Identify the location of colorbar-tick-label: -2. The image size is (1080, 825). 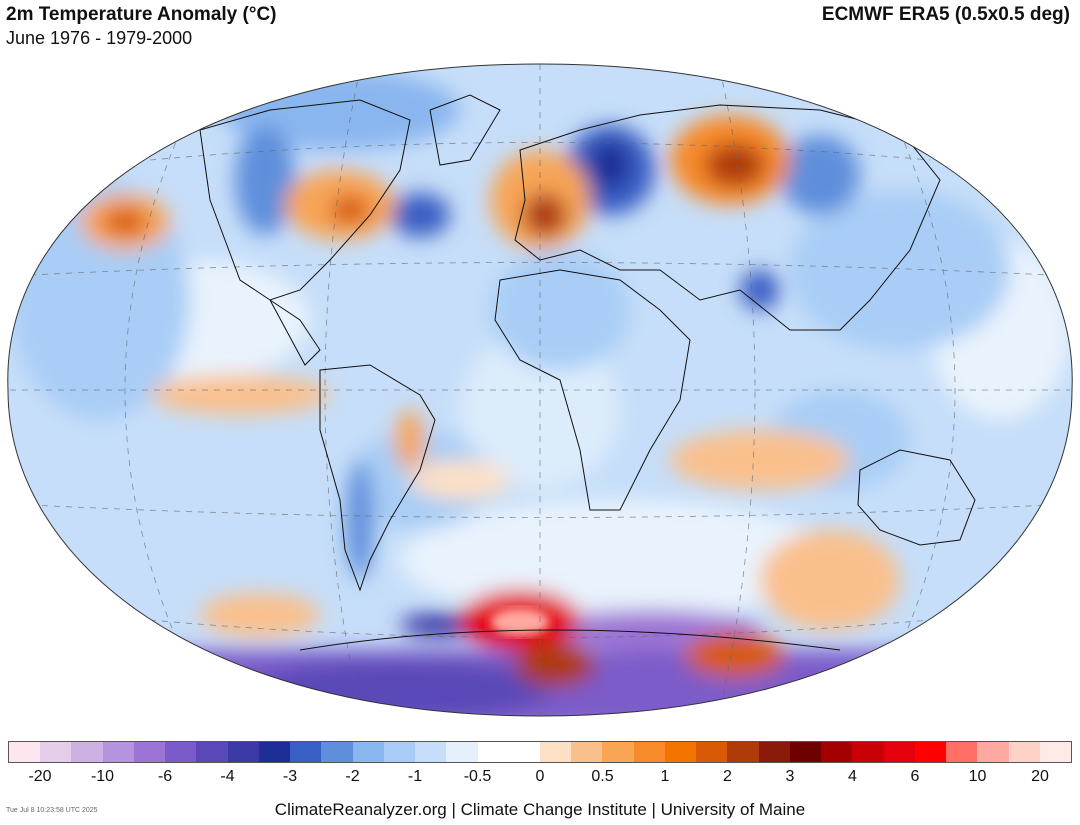
(352, 776).